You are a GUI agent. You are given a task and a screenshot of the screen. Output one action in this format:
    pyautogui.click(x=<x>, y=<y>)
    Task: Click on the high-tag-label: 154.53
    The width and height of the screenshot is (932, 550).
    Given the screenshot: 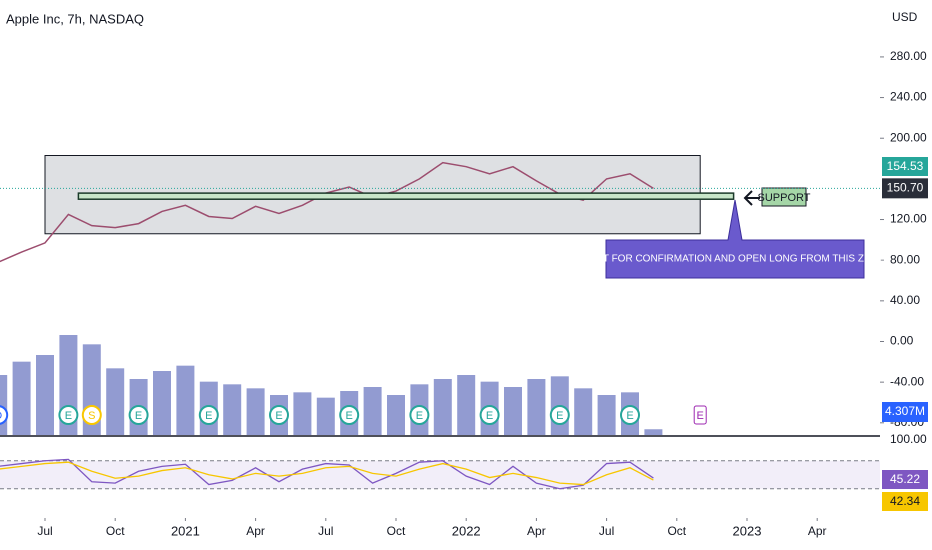 What is the action you would take?
    pyautogui.click(x=905, y=166)
    